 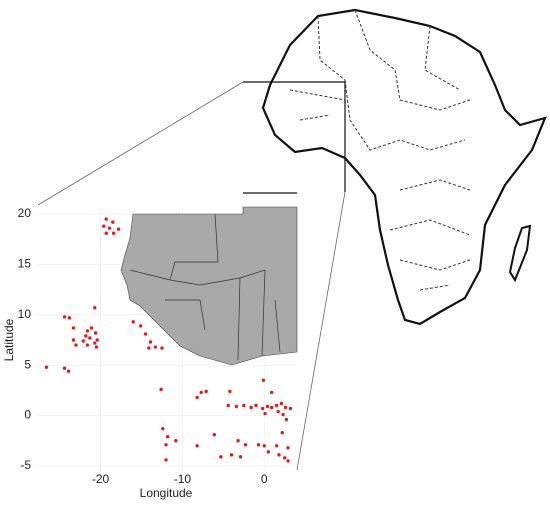 I want to click on y-tick-label: -5, so click(x=25, y=465).